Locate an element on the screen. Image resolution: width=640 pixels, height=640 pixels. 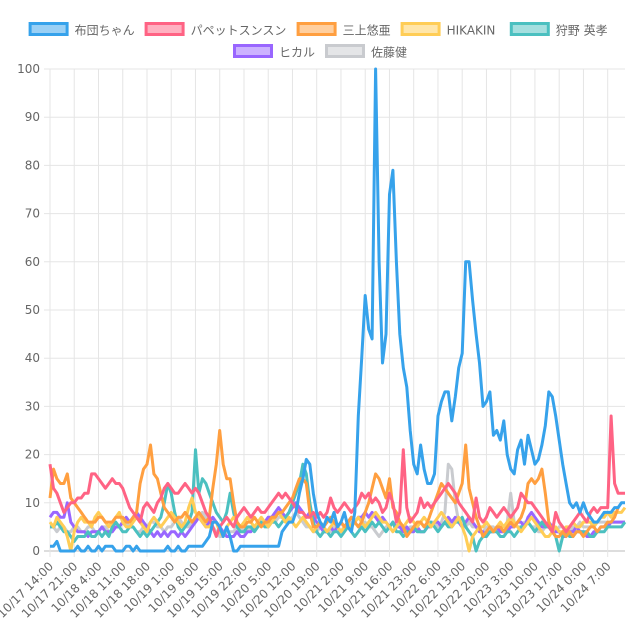
legend-label: 佐藤健 is located at coordinates (389, 53).